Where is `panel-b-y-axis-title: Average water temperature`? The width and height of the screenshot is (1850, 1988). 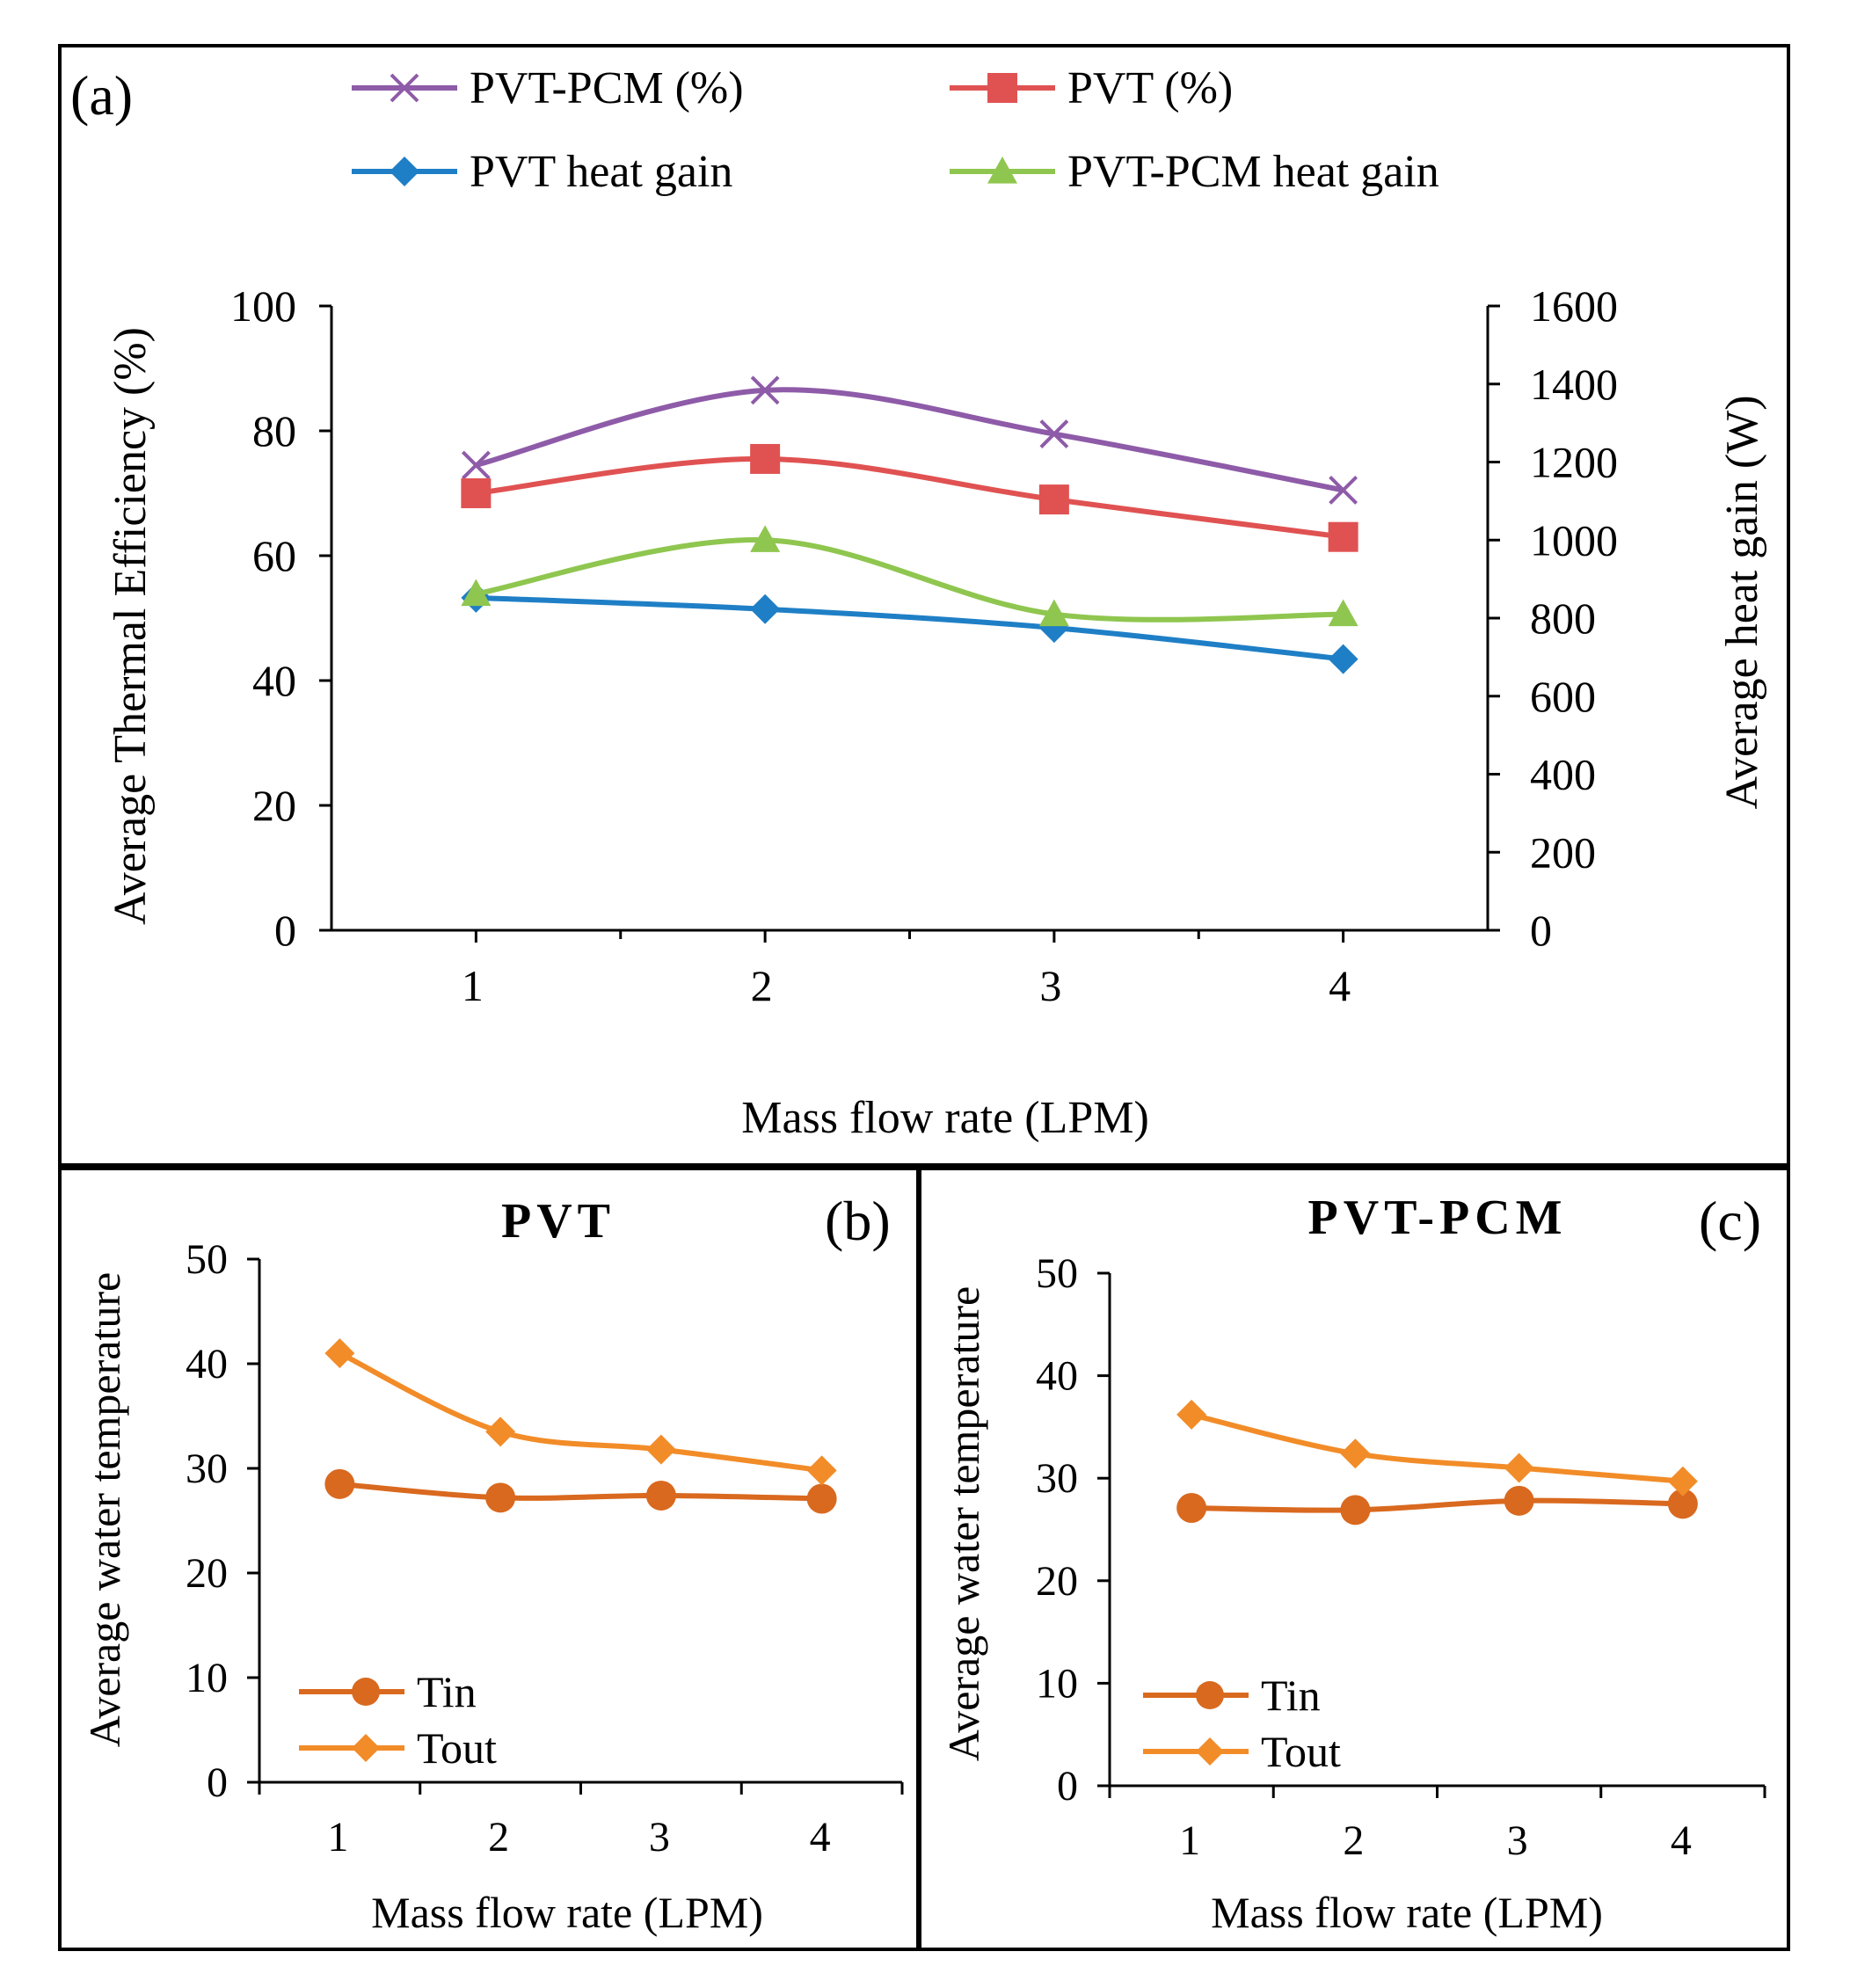 panel-b-y-axis-title: Average water temperature is located at coordinates (104, 1509).